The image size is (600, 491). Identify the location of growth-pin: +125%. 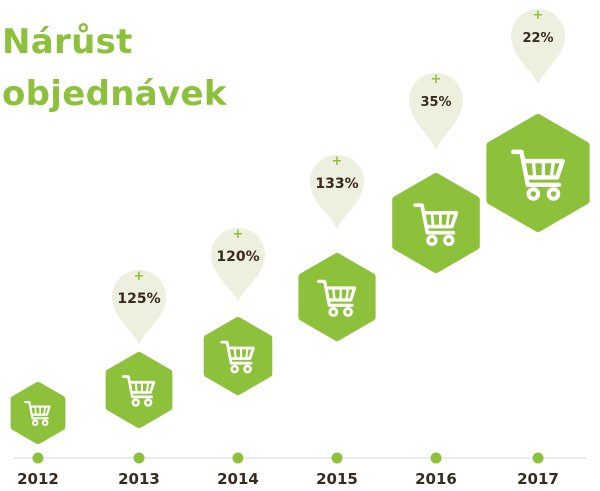
(139, 307).